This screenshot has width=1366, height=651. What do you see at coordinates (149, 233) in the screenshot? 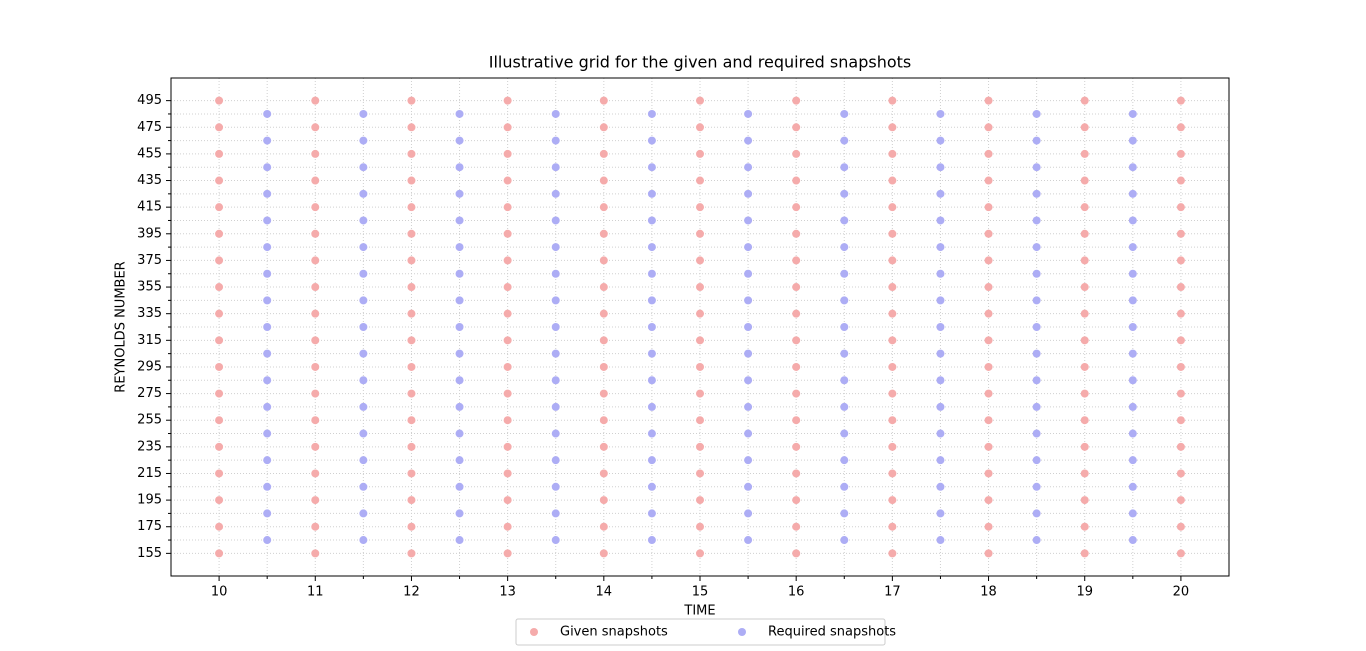
I see `y-tick-label: 395` at bounding box center [149, 233].